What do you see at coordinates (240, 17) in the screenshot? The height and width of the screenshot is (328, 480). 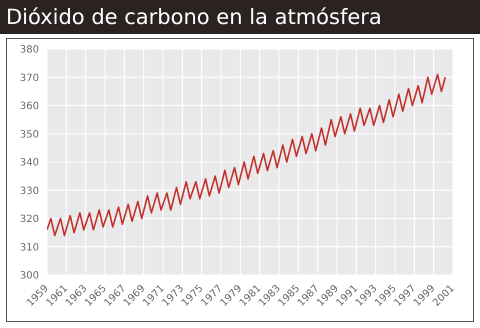 I see `chart-title: Dióxido de carbono en la atmósfera` at bounding box center [240, 17].